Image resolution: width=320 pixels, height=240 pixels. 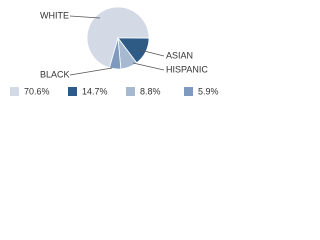 I want to click on legend-label: 70.6%, so click(x=37, y=91).